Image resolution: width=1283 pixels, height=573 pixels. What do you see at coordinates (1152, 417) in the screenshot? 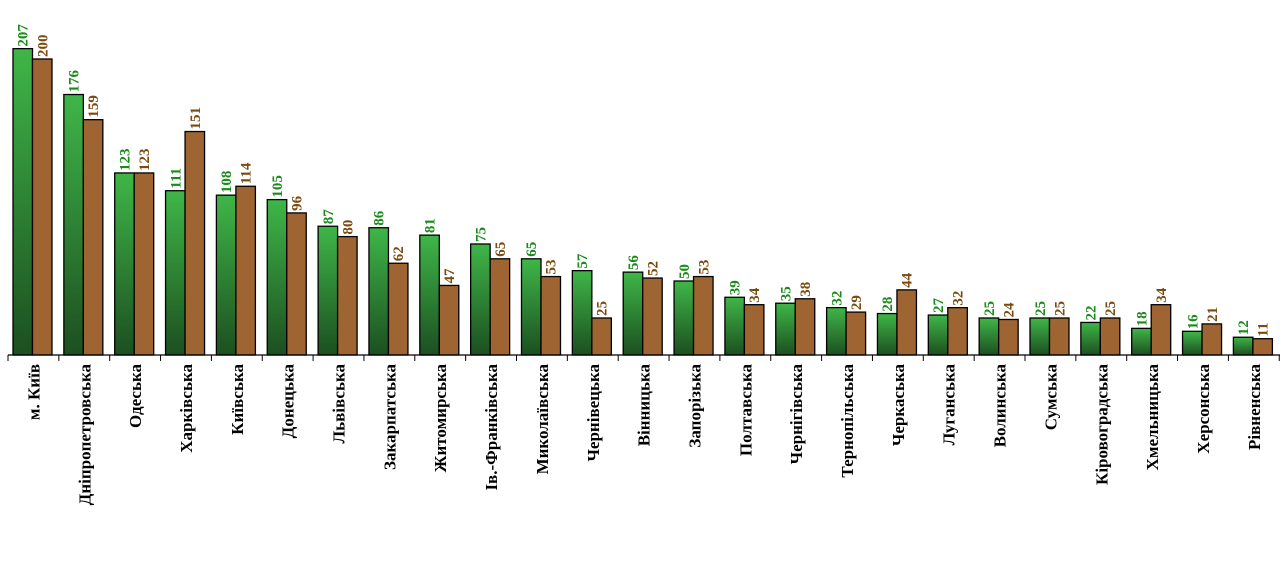
I see `category-label: Хмельницька` at bounding box center [1152, 417].